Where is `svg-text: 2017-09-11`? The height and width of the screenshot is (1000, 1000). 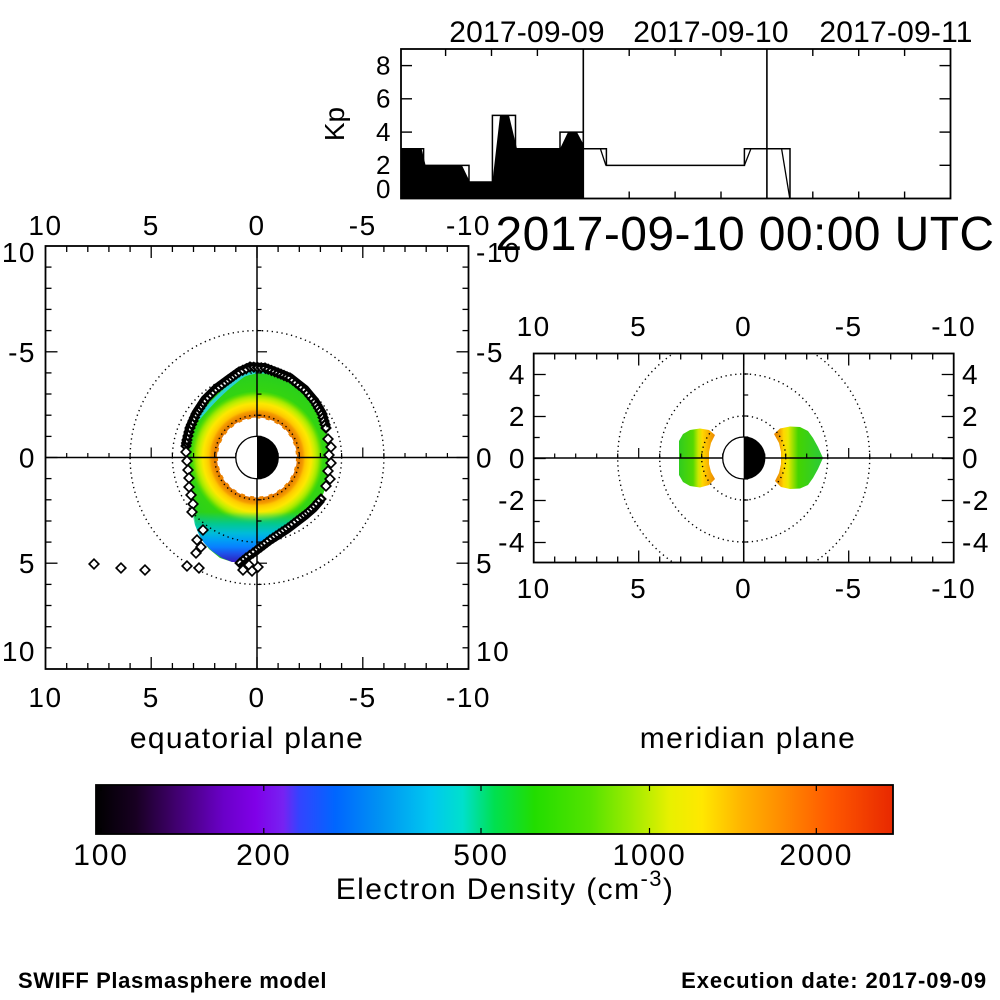
svg-text: 2017-09-11 is located at coordinates (895, 32).